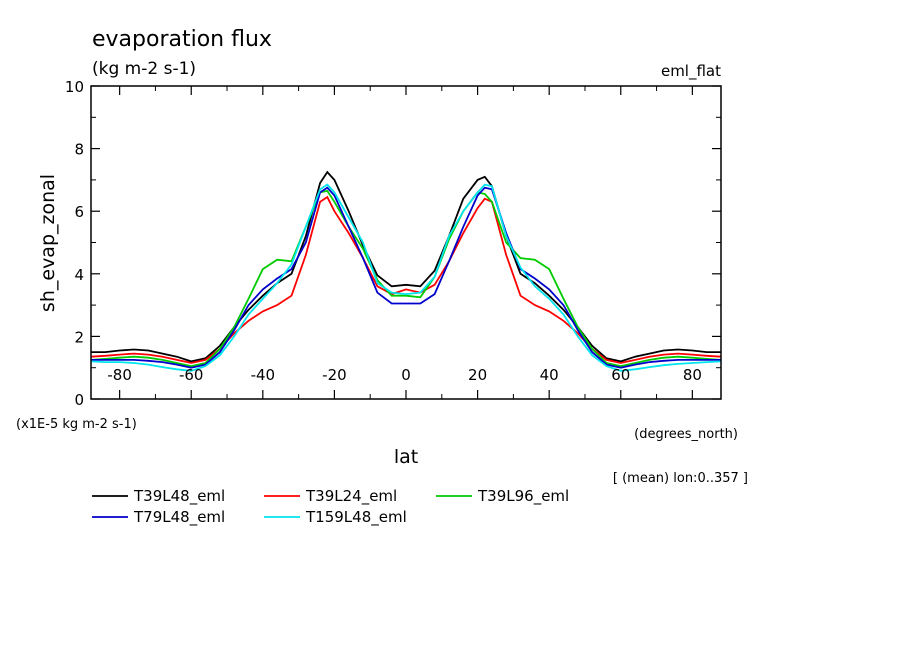  I want to click on experiment-label: eml_flat, so click(691, 71).